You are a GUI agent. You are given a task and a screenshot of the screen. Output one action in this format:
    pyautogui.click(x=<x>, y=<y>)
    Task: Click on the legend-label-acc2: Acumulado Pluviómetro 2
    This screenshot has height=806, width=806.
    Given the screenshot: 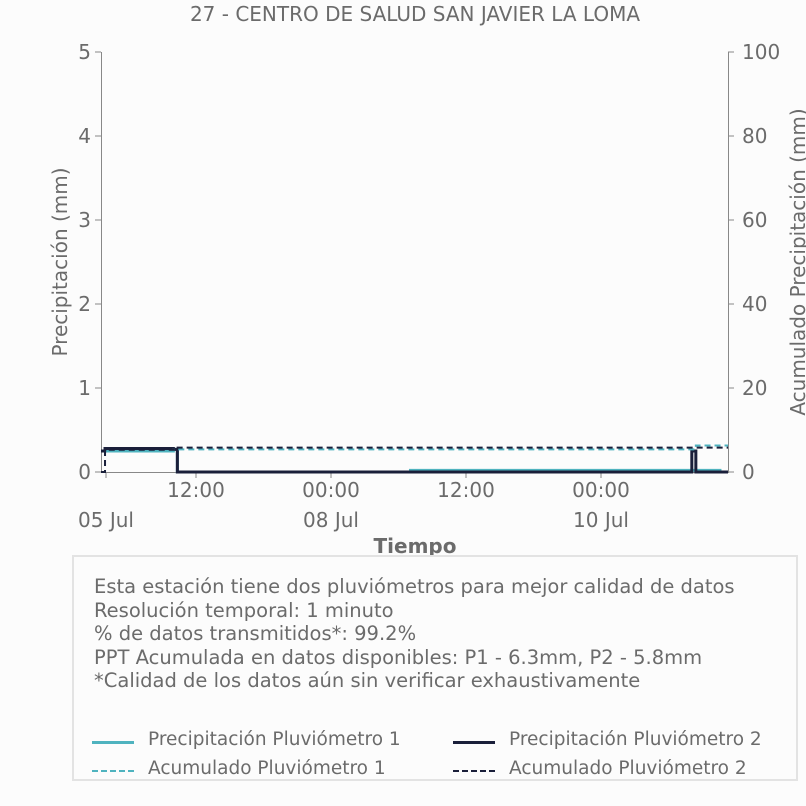 What is the action you would take?
    pyautogui.click(x=628, y=768)
    